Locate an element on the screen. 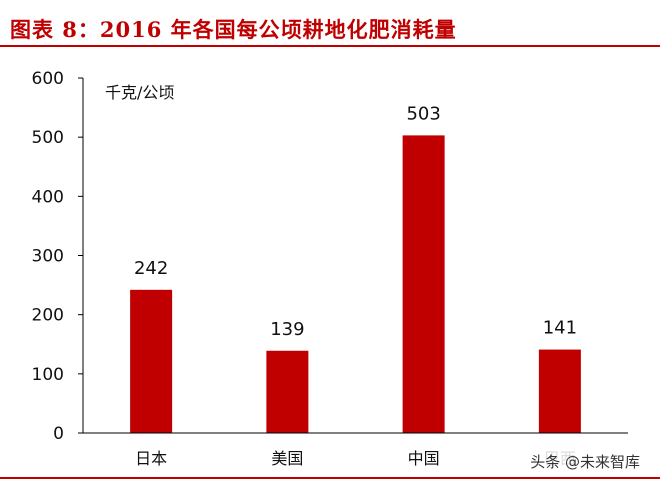 The width and height of the screenshot is (660, 484). y-tick-label: 500 is located at coordinates (48, 138).